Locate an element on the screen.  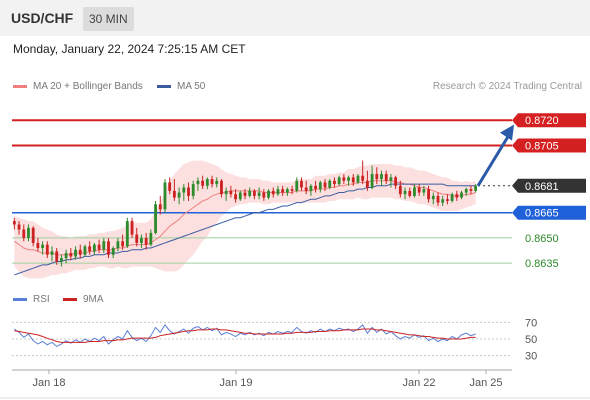
x-tick-label-0: Jan 18 is located at coordinates (48, 383).